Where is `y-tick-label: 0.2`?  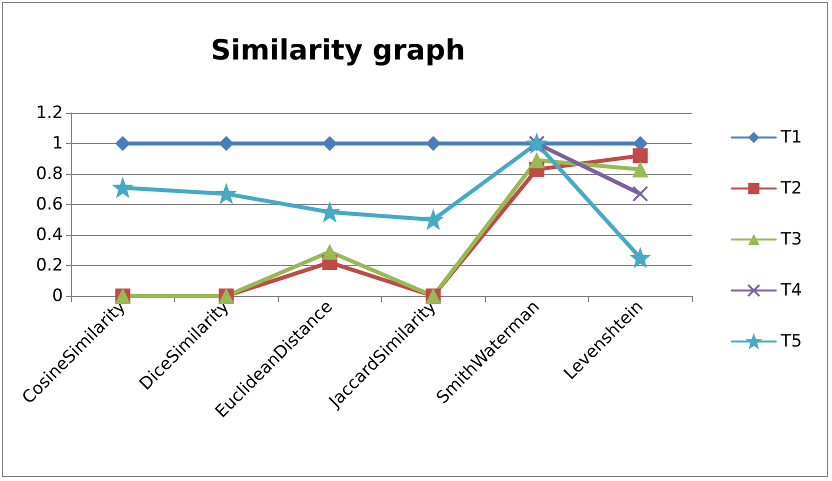
y-tick-label: 0.2 is located at coordinates (49, 266).